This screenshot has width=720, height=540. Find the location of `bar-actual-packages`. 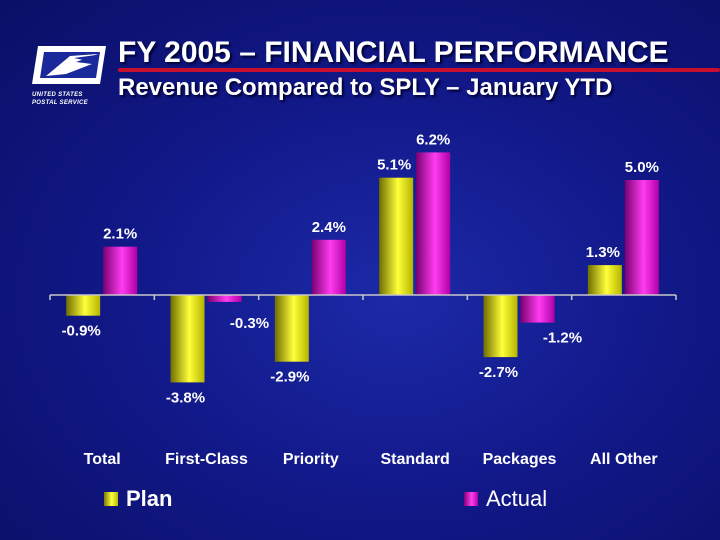

bar-actual-packages is located at coordinates (537, 309).